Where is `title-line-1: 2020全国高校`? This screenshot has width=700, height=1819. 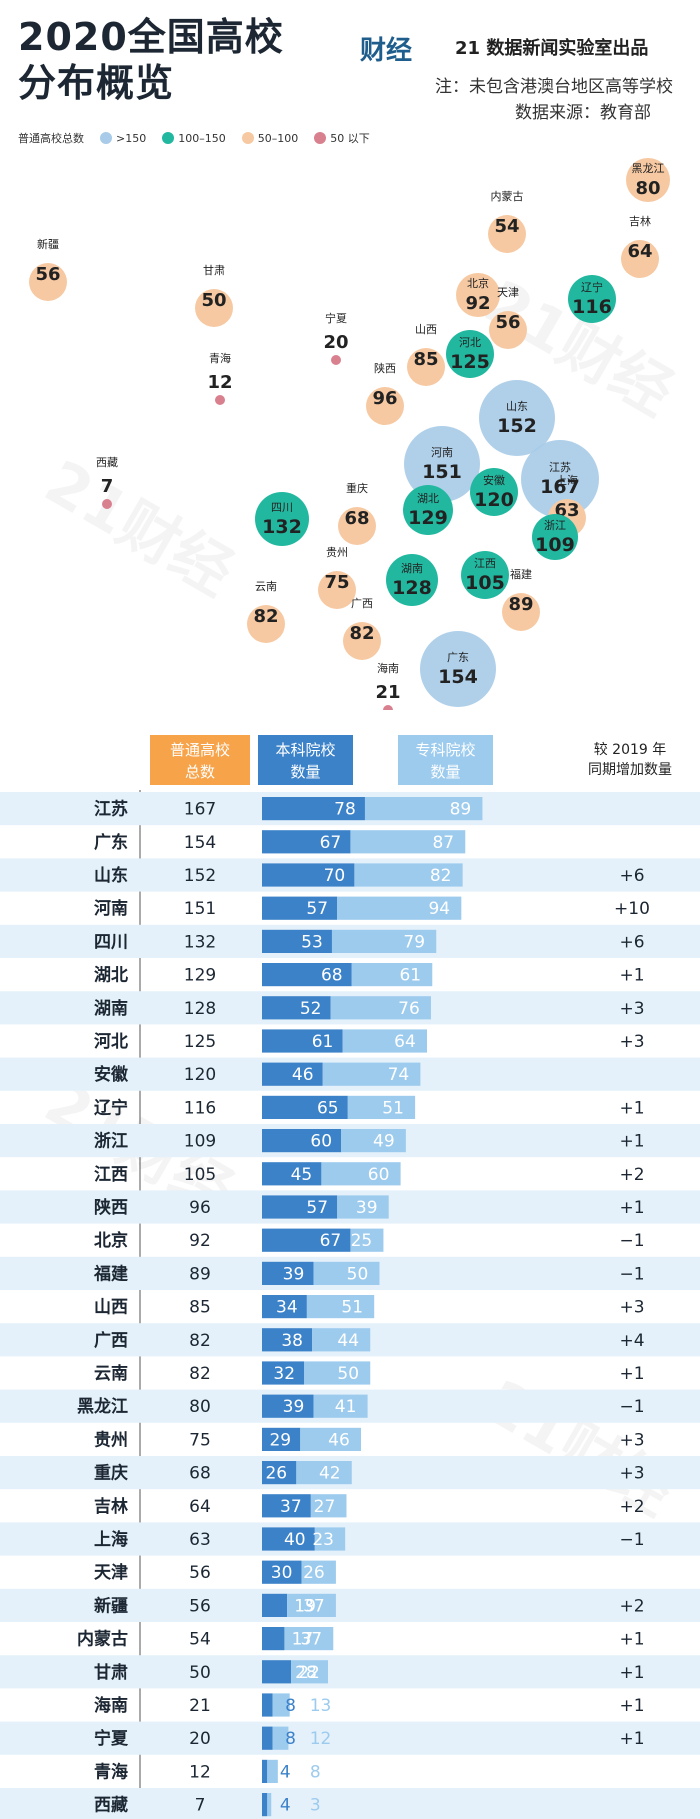
title-line-1: 2020全国高校 is located at coordinates (151, 37).